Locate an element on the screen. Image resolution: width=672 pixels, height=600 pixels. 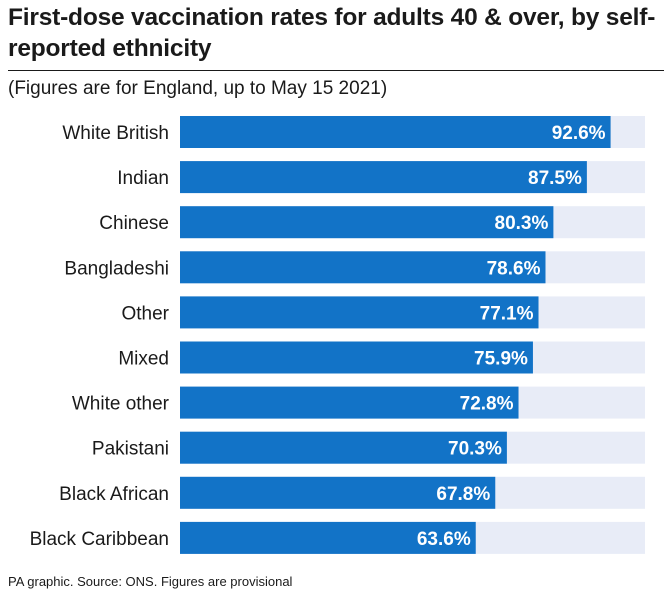
value-label: 87.5% is located at coordinates (555, 178).